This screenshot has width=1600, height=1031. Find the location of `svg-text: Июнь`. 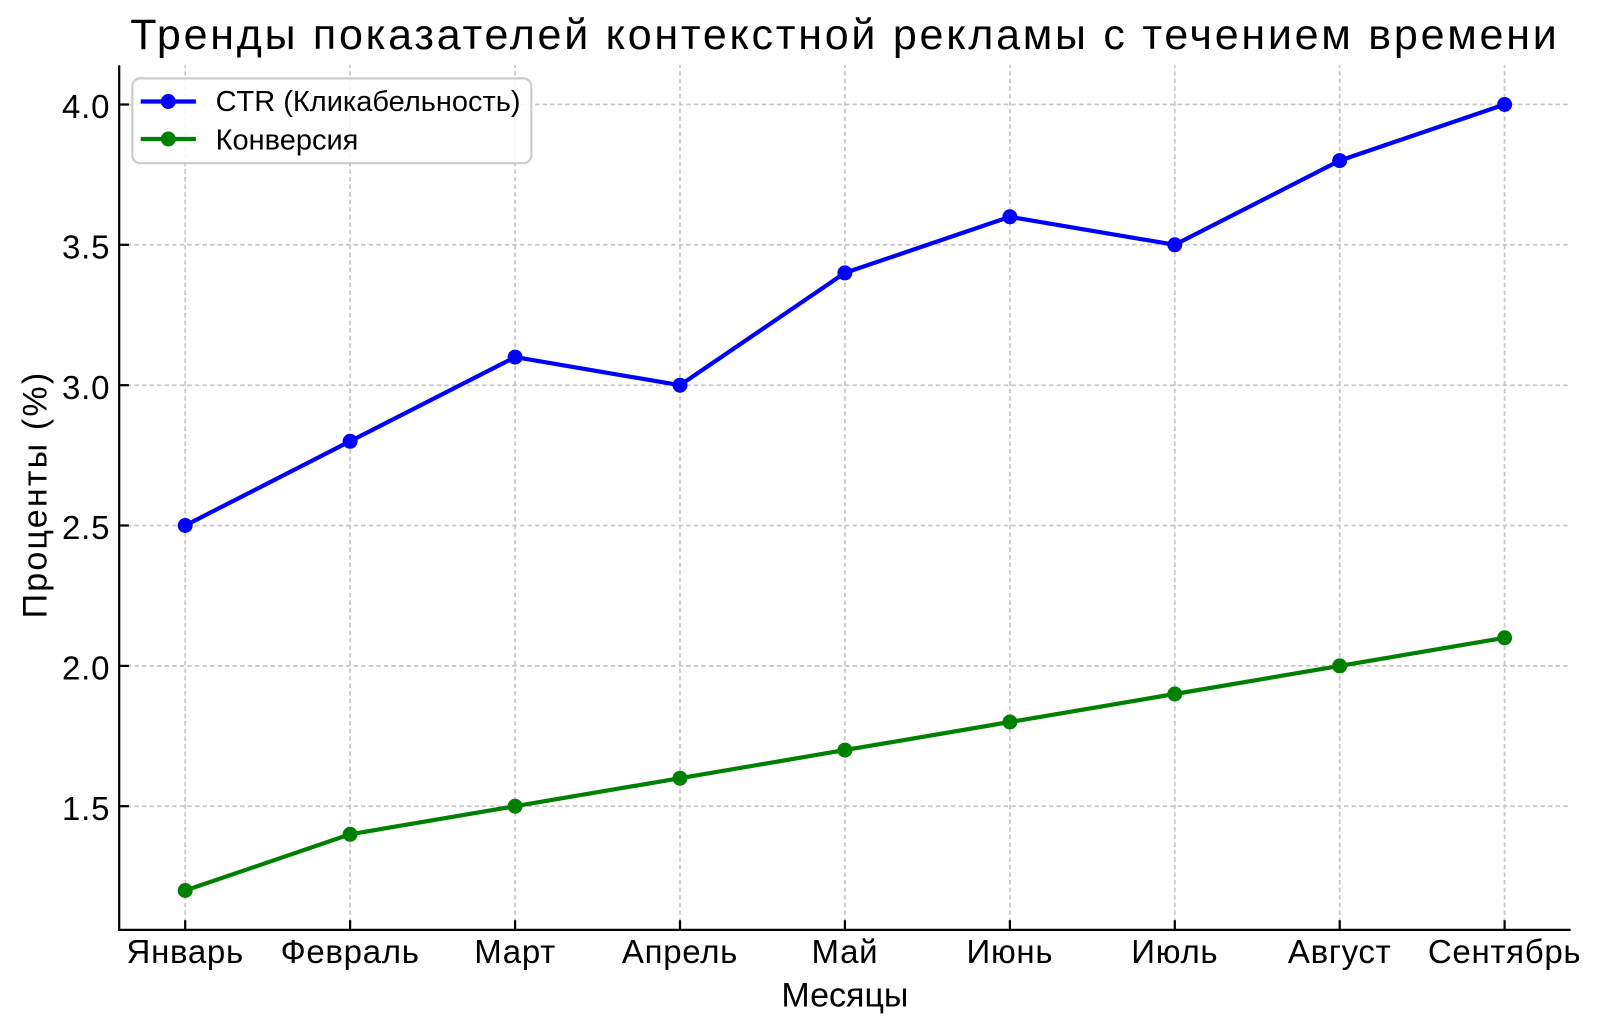

svg-text: Июнь is located at coordinates (1010, 951).